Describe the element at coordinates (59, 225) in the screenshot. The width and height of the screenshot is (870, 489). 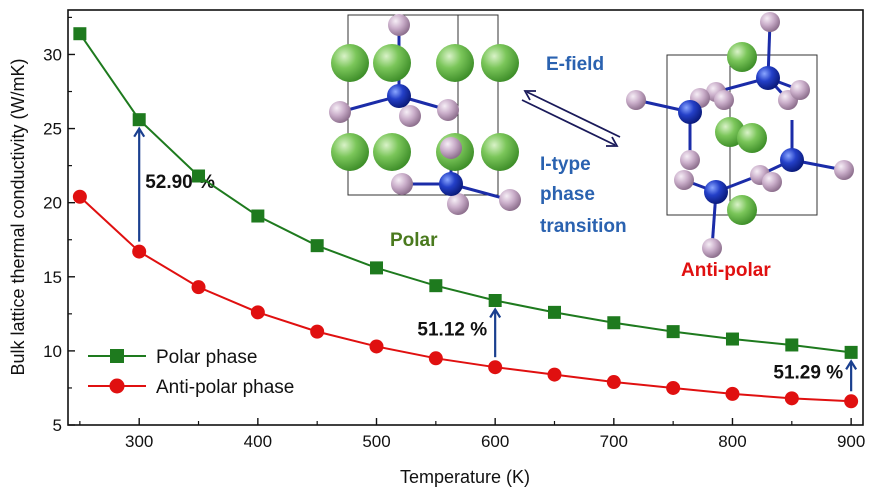
I see `y-axis: 5 10 15 20 25 30` at that location.